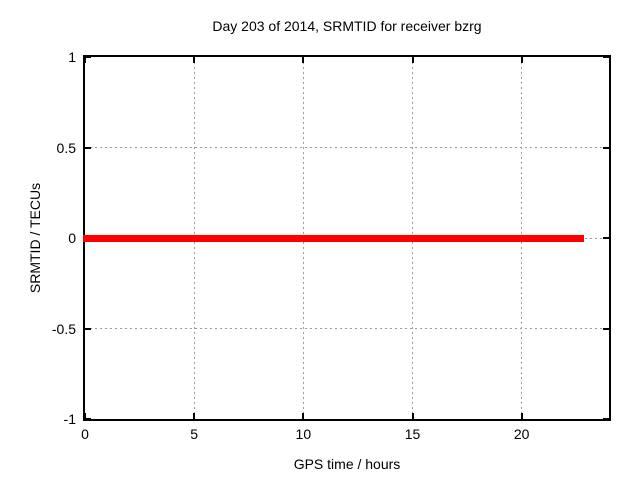 Image resolution: width=640 pixels, height=480 pixels. What do you see at coordinates (412, 434) in the screenshot?
I see `x-tick-label: 15` at bounding box center [412, 434].